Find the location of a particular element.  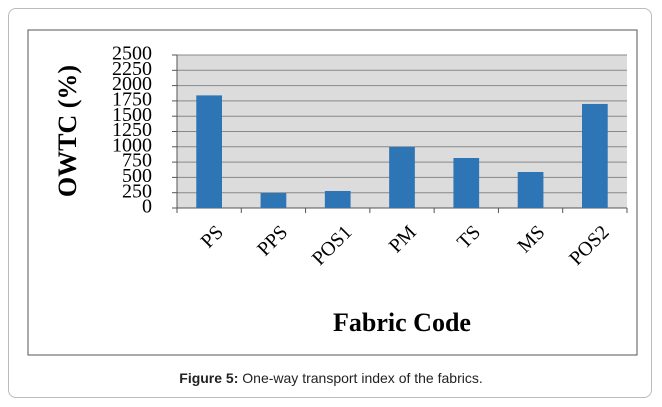

caption-label: Figure 5: is located at coordinates (209, 378).